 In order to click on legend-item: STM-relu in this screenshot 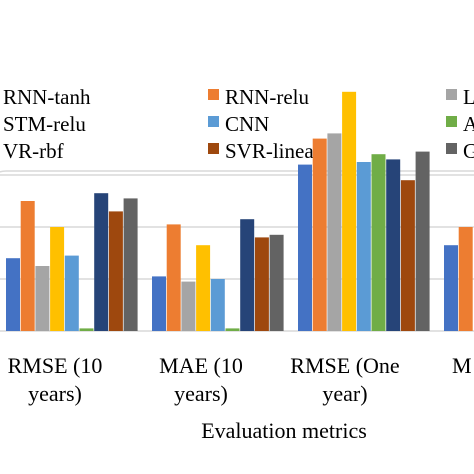, I will do `click(44, 124)`.